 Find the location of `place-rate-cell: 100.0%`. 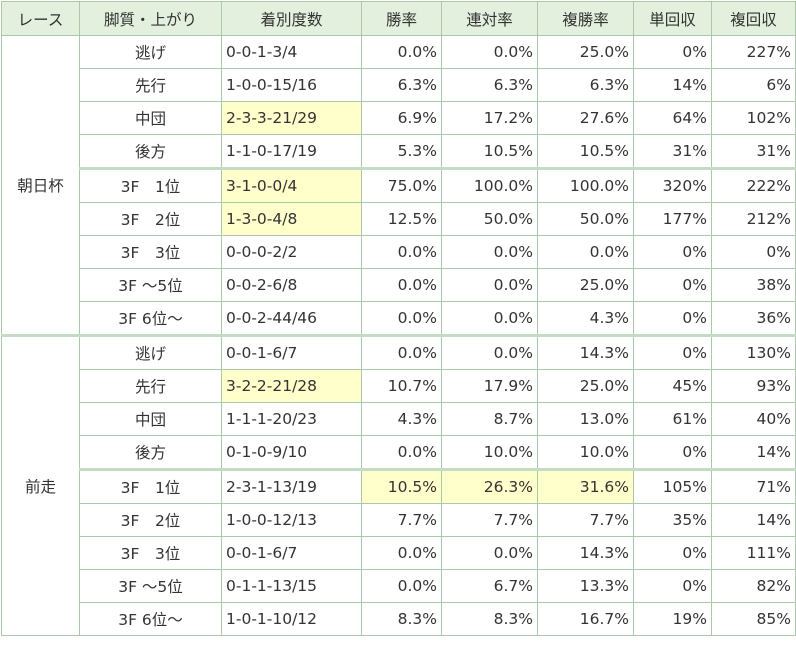

place-rate-cell: 100.0% is located at coordinates (585, 185).